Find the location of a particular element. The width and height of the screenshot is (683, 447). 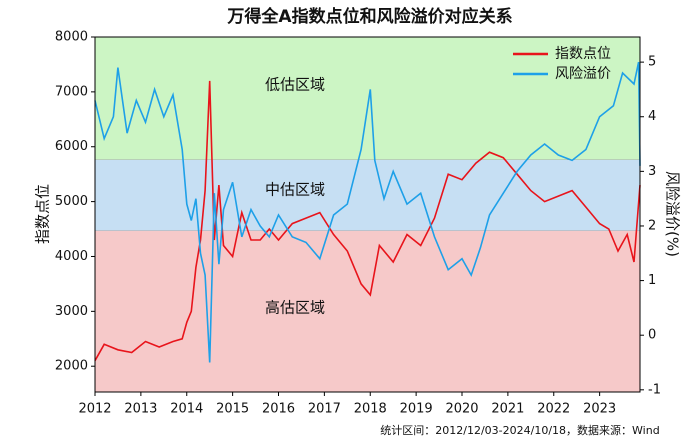

x-tick-label: 2023 is located at coordinates (599, 409).